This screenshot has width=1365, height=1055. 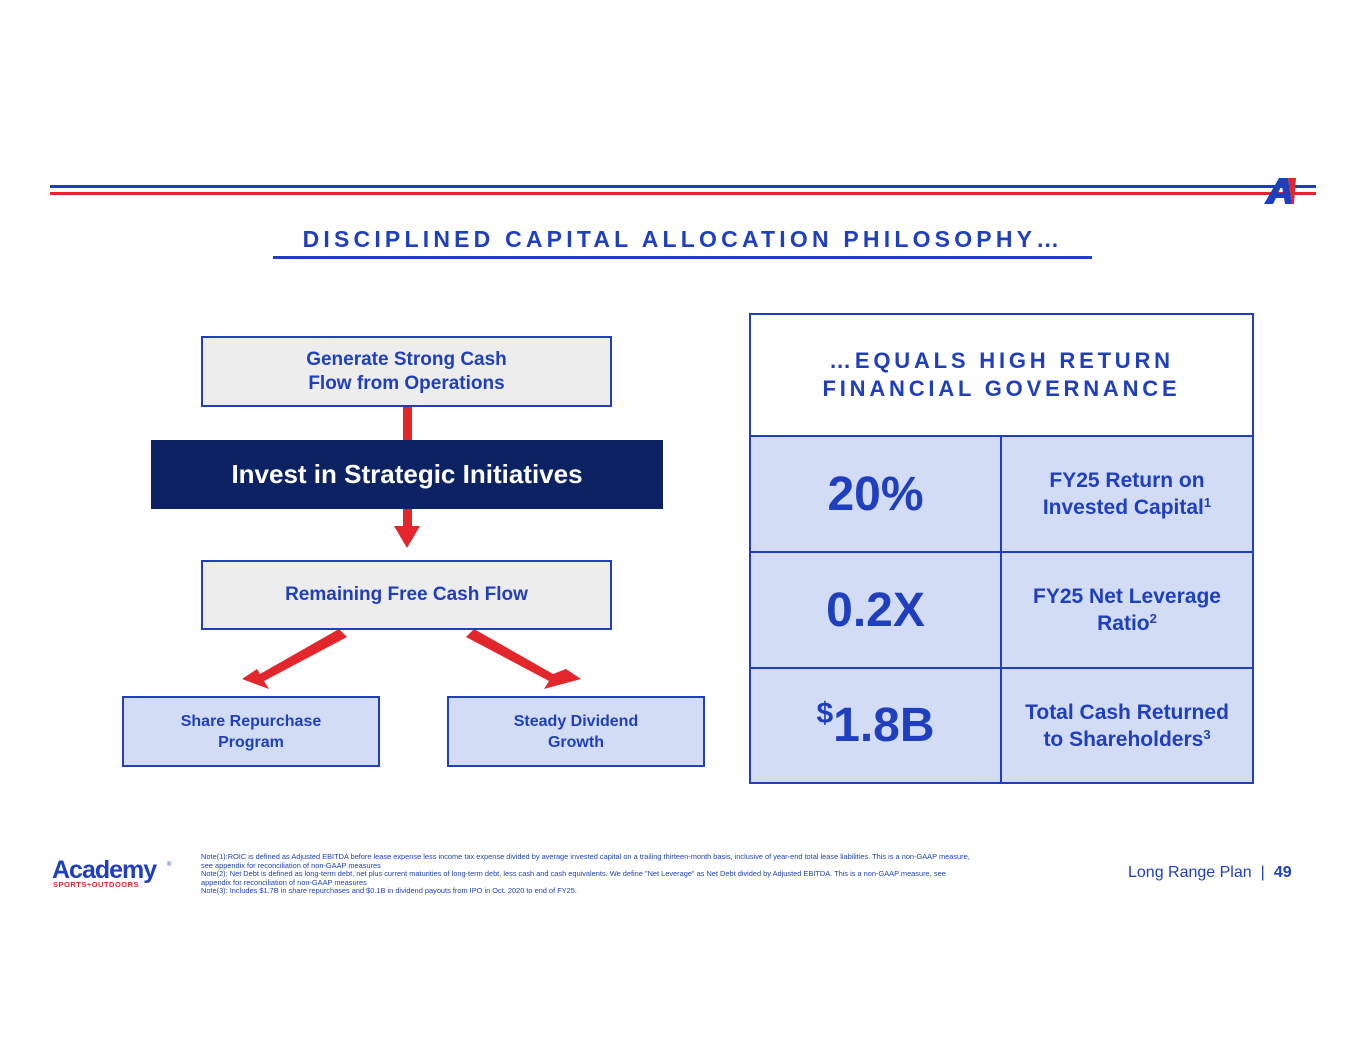 I want to click on title-underline, so click(x=682, y=257).